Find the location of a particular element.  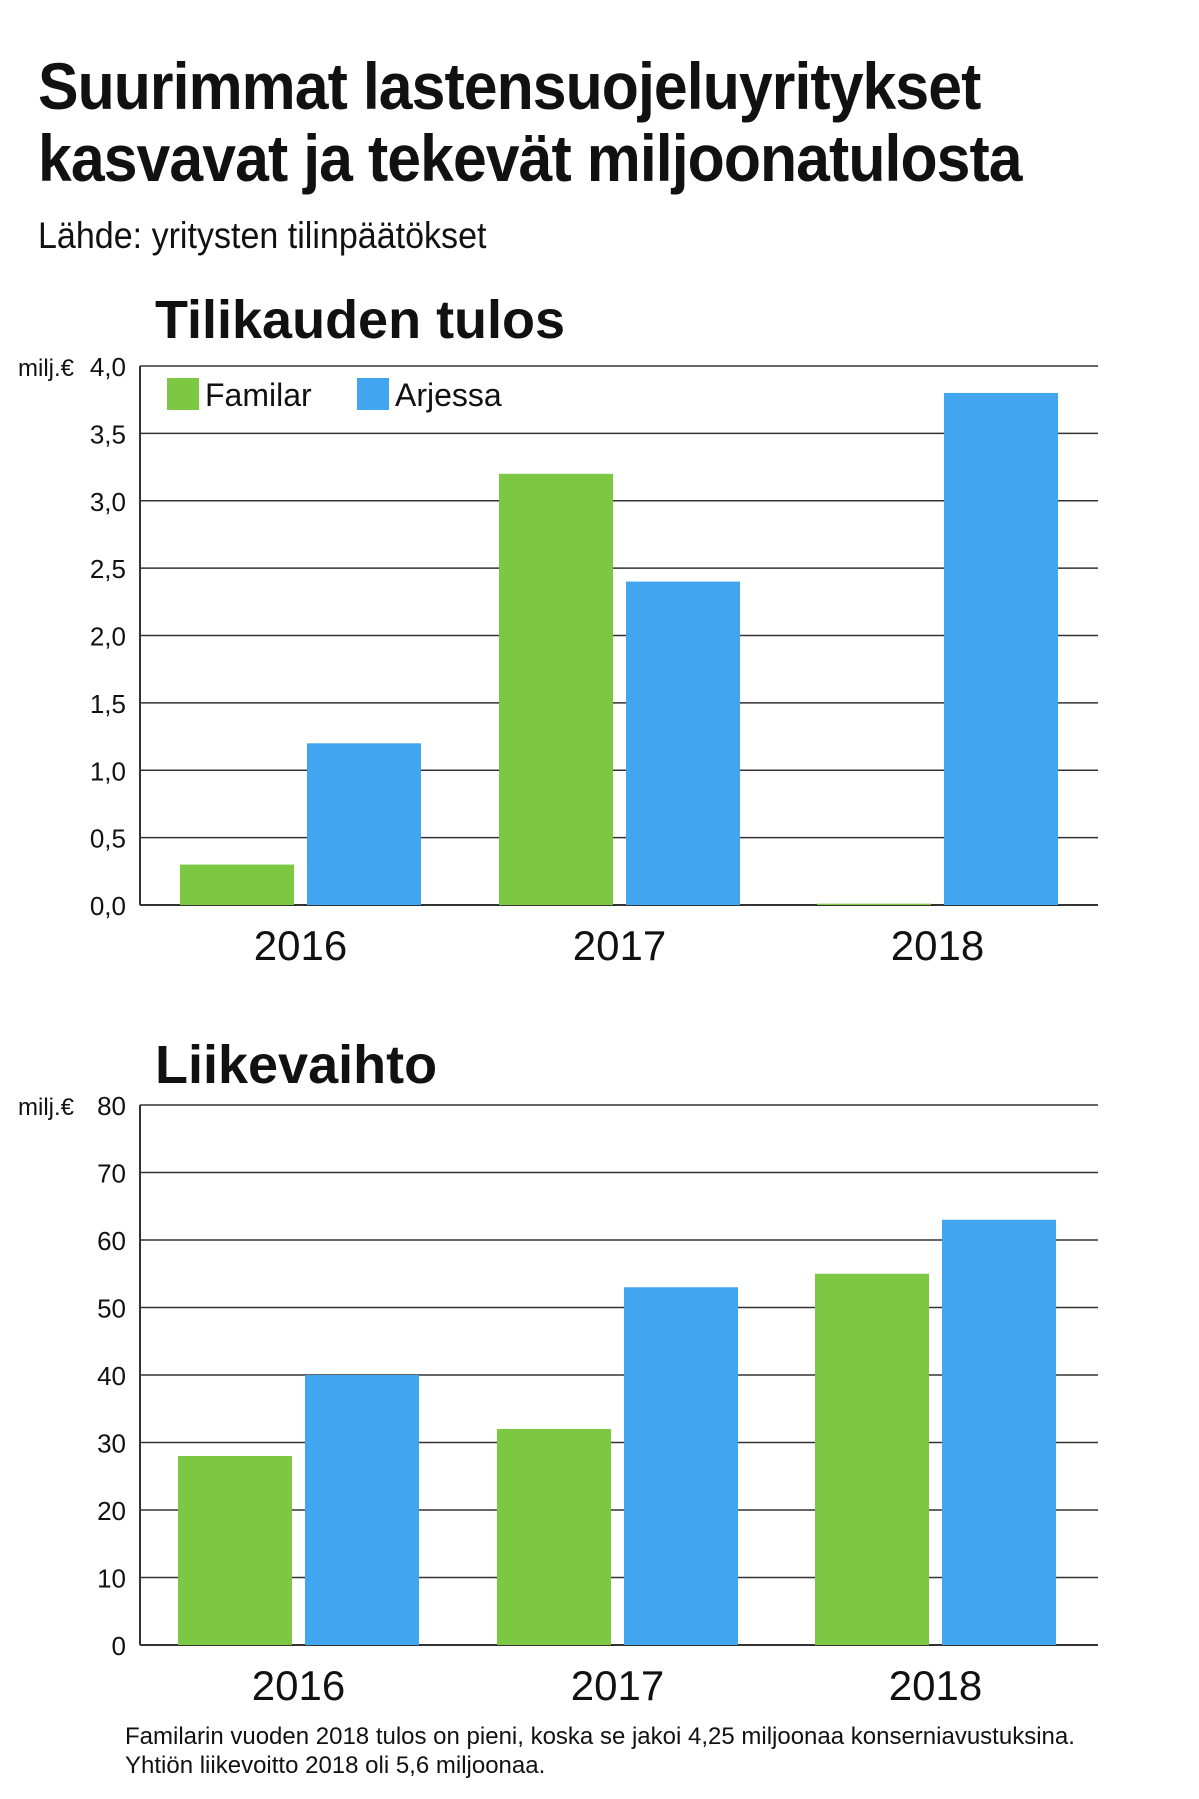

y-tick-label: 4,0 is located at coordinates (108, 367).